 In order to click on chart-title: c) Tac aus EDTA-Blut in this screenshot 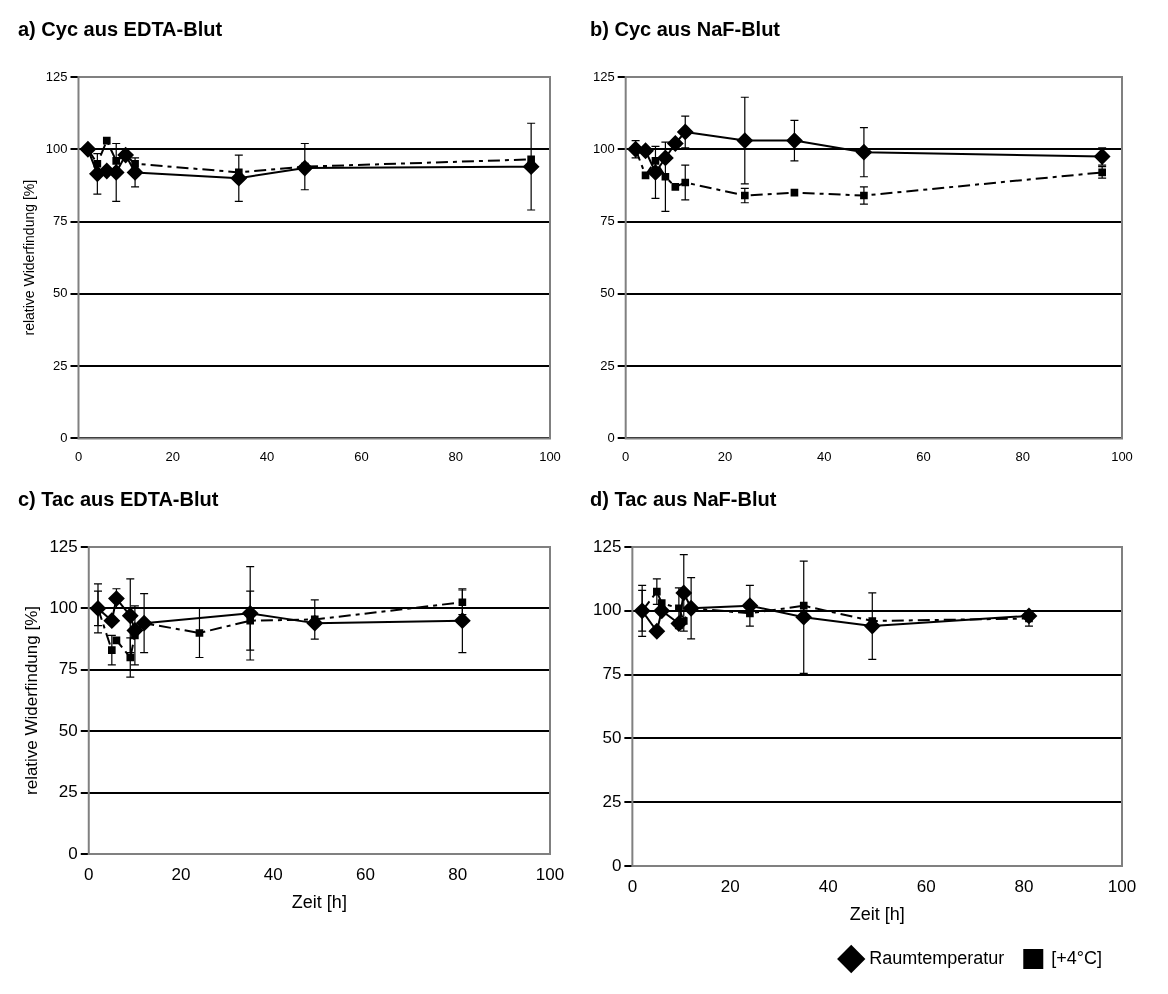, I will do `click(118, 498)`.